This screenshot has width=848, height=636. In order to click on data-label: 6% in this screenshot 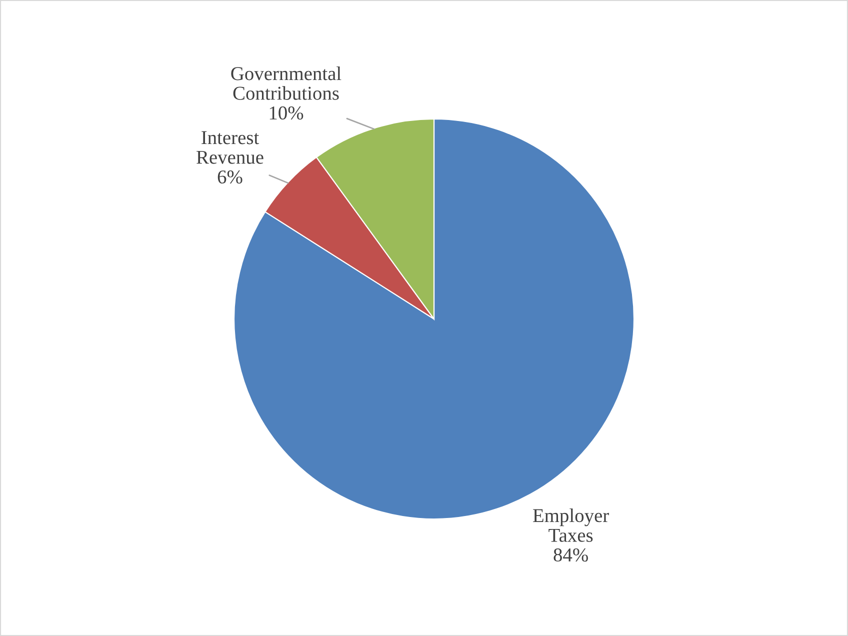, I will do `click(230, 177)`.